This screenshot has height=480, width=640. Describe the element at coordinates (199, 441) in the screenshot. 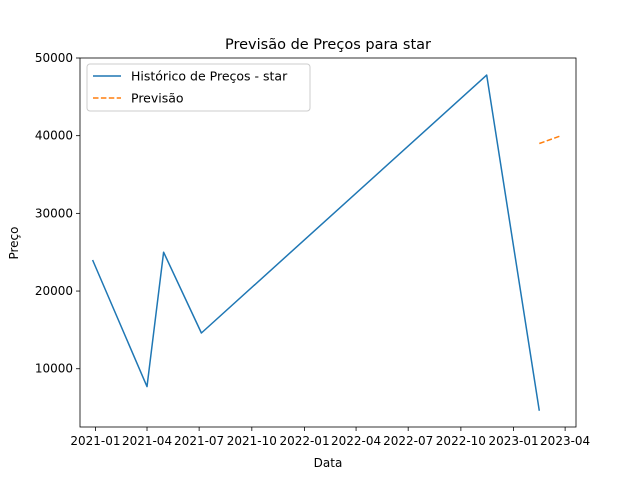

I see `x-tick-label: 2021-07` at that location.